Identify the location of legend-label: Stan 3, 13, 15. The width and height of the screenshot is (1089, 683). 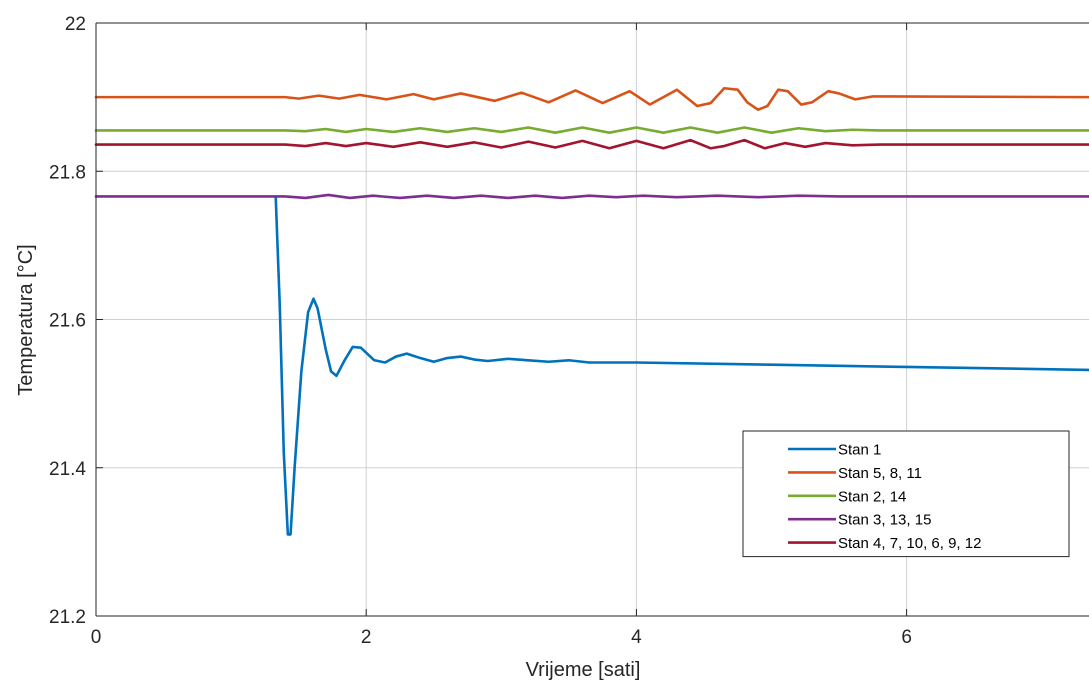
(884, 520).